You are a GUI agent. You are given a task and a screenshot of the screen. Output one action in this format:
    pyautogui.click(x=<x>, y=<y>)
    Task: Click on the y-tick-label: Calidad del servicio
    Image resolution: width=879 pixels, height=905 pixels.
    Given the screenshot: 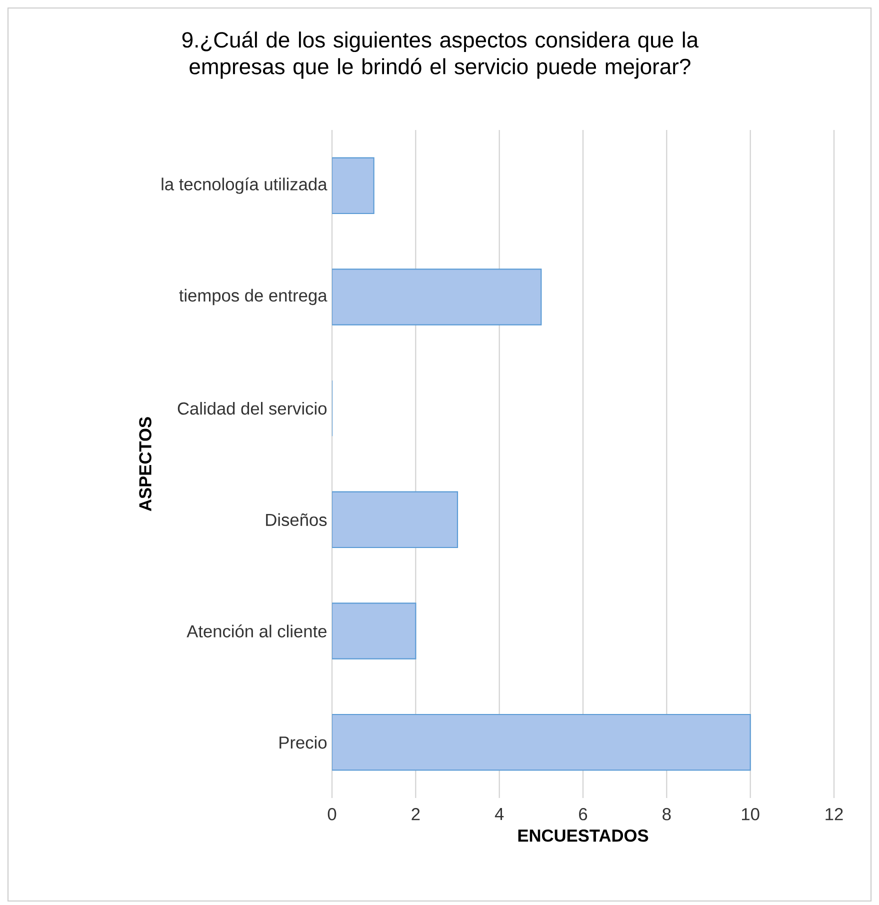 What is the action you would take?
    pyautogui.click(x=252, y=408)
    